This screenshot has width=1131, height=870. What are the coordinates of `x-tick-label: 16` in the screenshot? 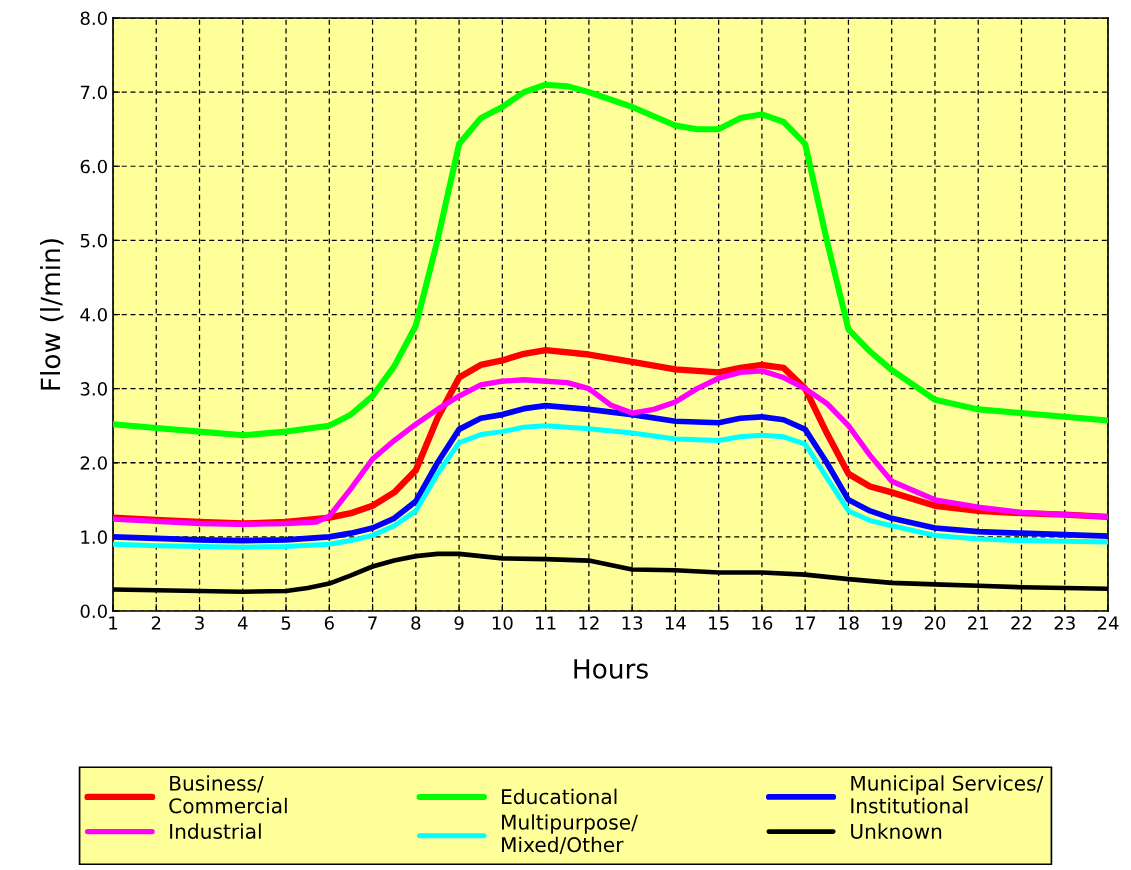 It's located at (762, 623).